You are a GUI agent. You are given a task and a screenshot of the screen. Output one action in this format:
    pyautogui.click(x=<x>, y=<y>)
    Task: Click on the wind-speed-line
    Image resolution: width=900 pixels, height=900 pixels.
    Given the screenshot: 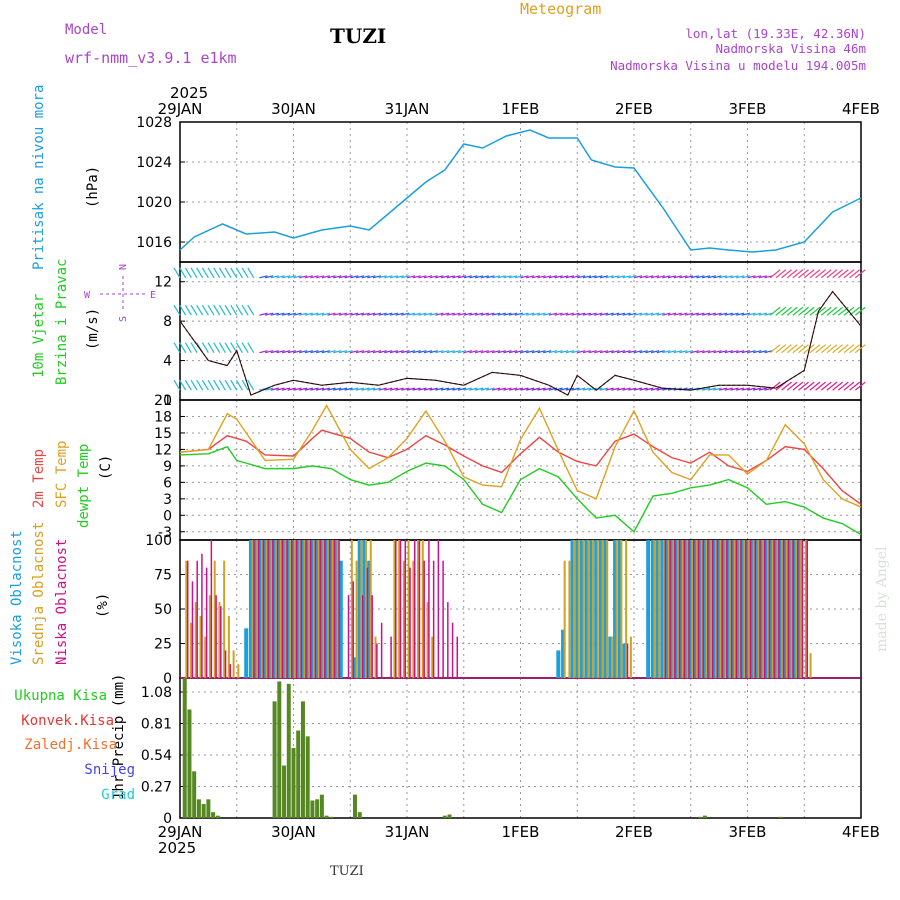 What is the action you would take?
    pyautogui.click(x=520, y=343)
    